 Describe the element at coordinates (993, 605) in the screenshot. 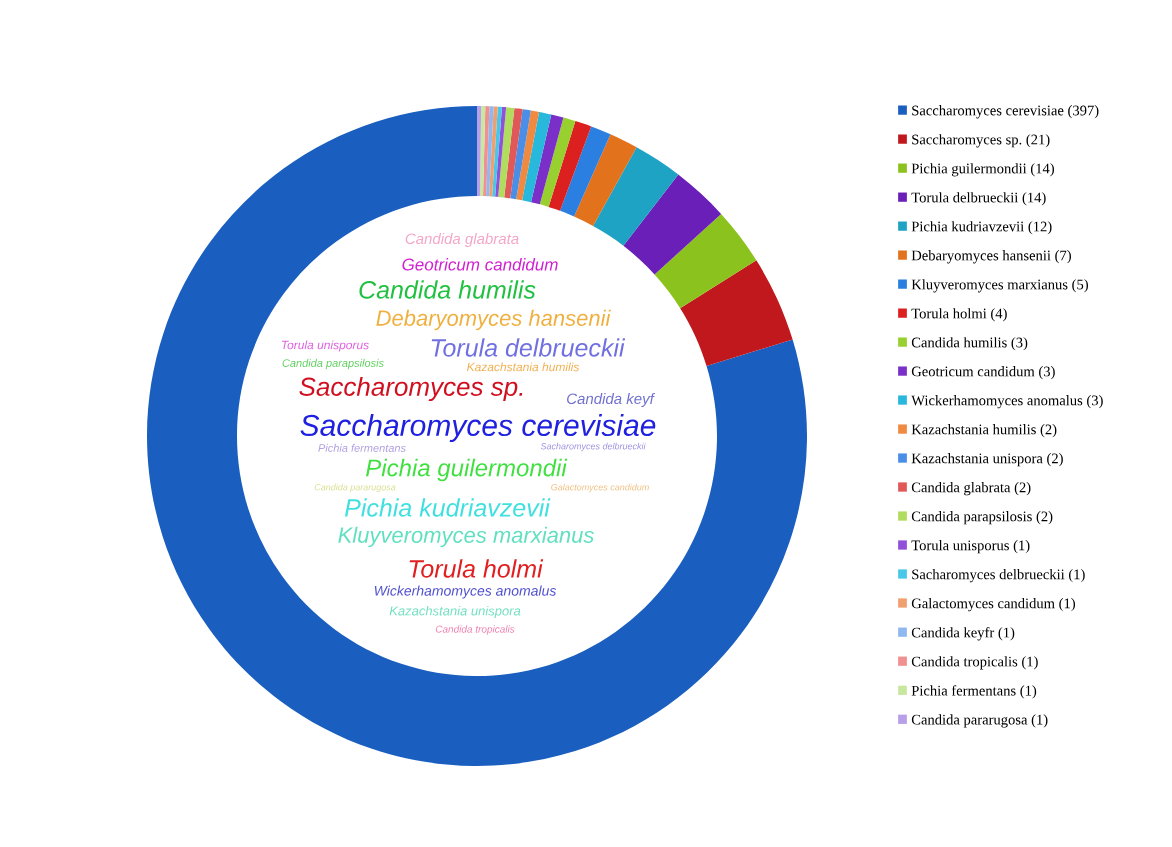

I see `legend-label: Galactomyces candidum (1)` at that location.